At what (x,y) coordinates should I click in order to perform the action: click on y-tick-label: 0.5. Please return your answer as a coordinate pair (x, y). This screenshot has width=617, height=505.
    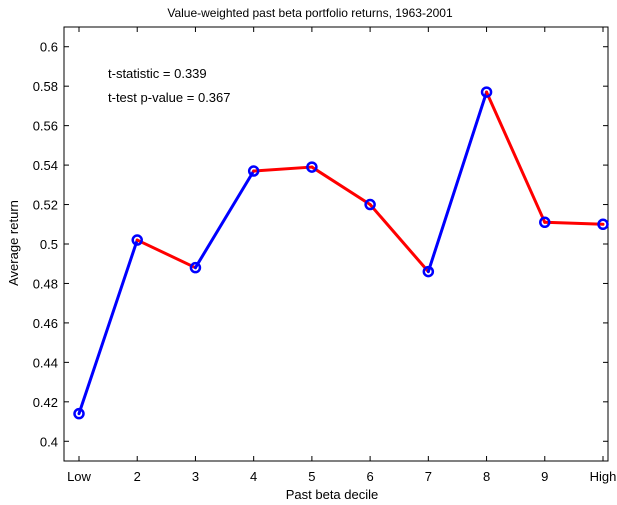
    Looking at the image, I should click on (49, 244).